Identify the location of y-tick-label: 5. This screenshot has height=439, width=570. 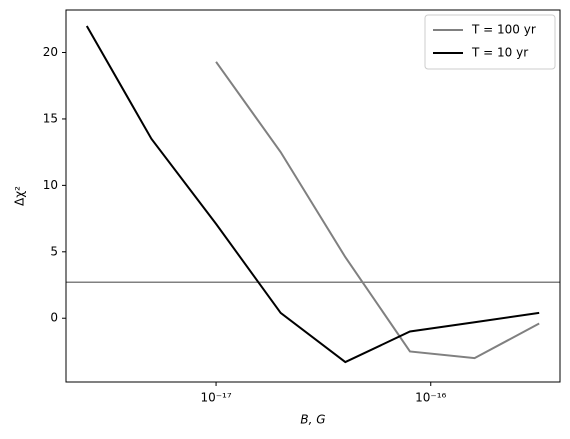
(54, 251).